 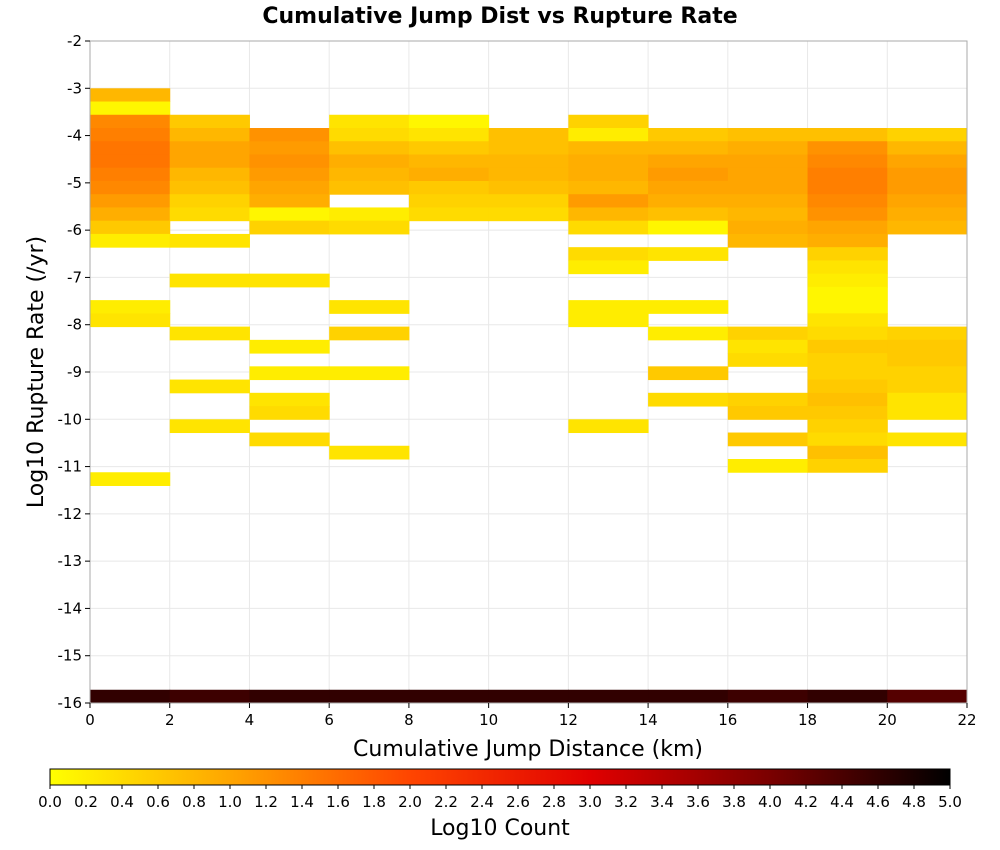 What do you see at coordinates (500, 777) in the screenshot?
I see `colorbar-gradient` at bounding box center [500, 777].